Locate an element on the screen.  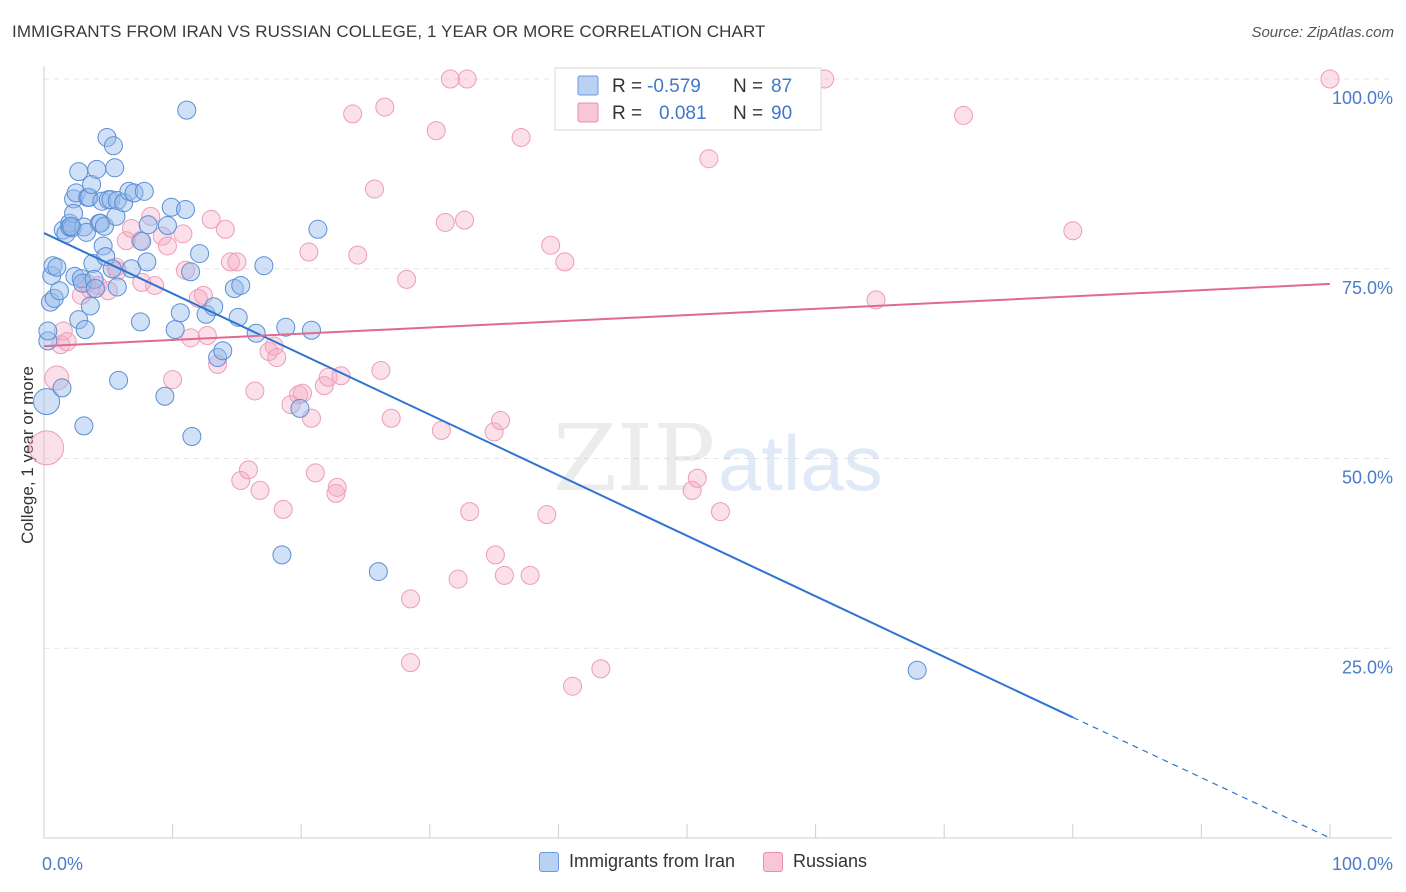
watermark-atlas: atlas is located at coordinates (800, 463).